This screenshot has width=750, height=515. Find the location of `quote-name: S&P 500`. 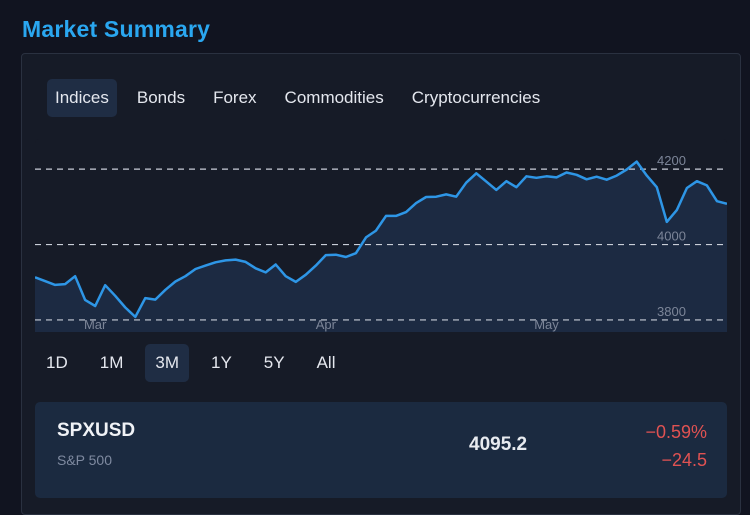

quote-name: S&P 500 is located at coordinates (85, 460).